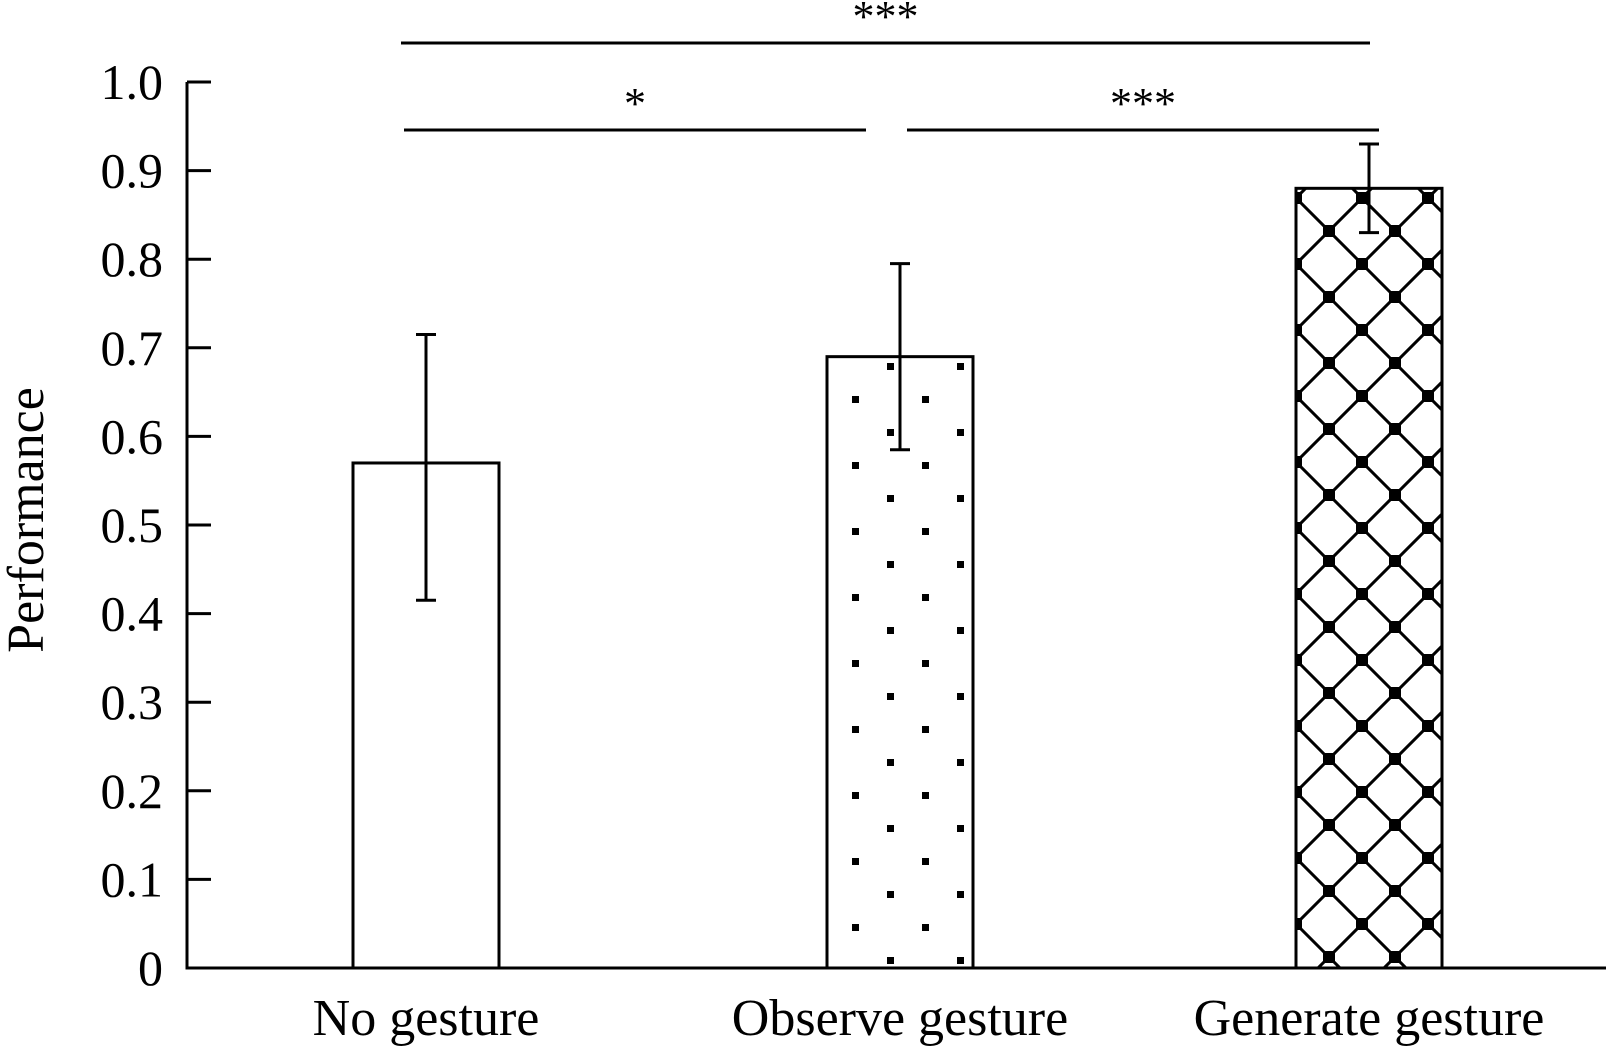 This screenshot has width=1606, height=1050. I want to click on x-category-label: No gesture, so click(426, 1018).